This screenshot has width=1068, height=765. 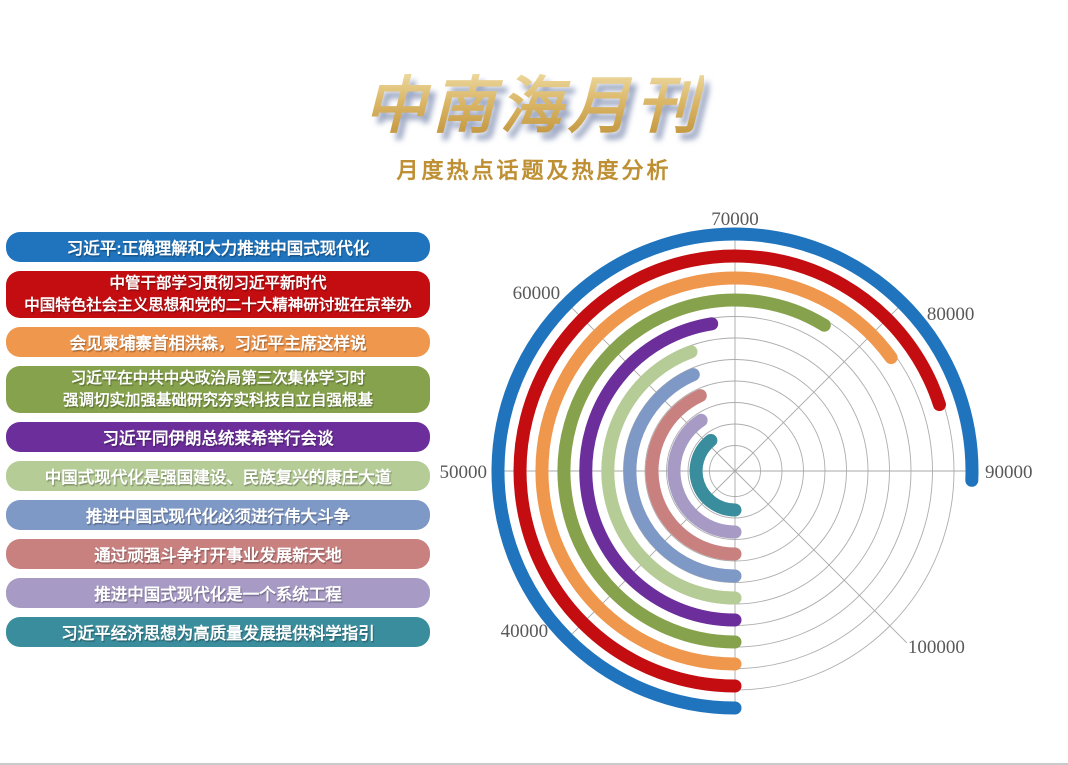 I want to click on topic-bar-label: 中国式现代化是强国建设、民族复兴的康庄大道, so click(x=218, y=478).